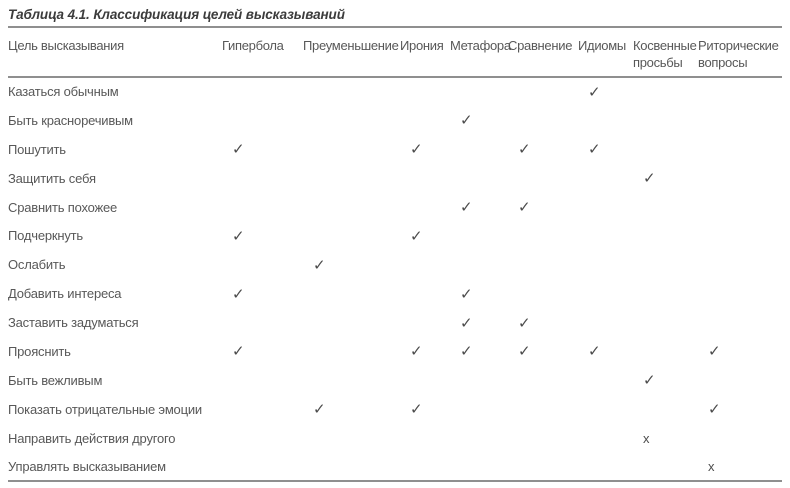  I want to click on table-row: Пошутить ✓ ✓ ✓ ✓, so click(395, 149).